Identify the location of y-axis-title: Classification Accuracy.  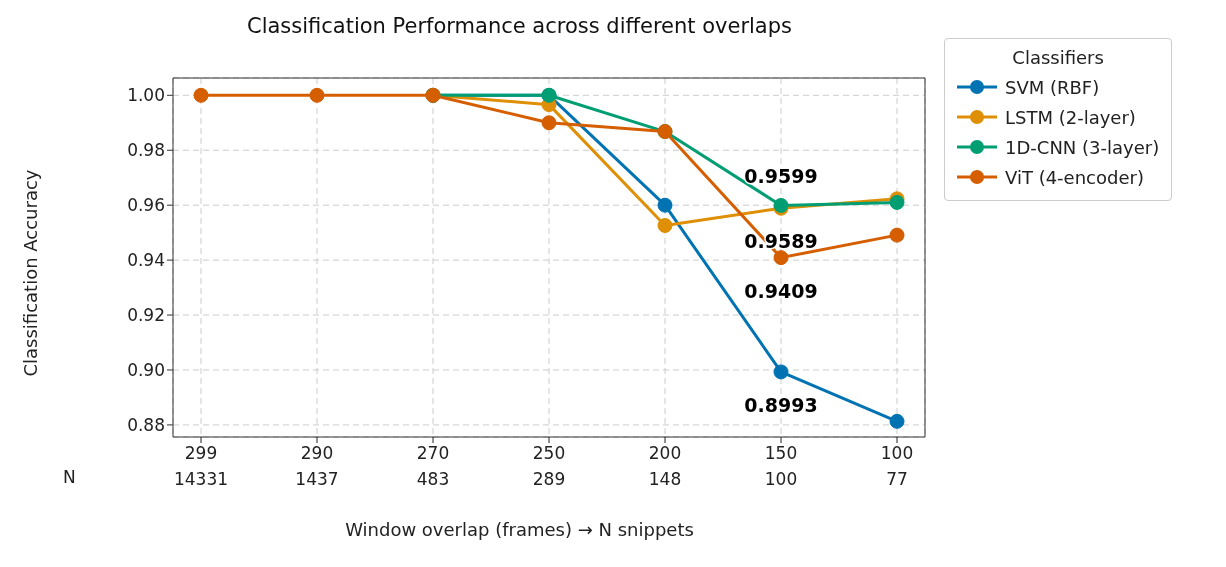
(30, 272).